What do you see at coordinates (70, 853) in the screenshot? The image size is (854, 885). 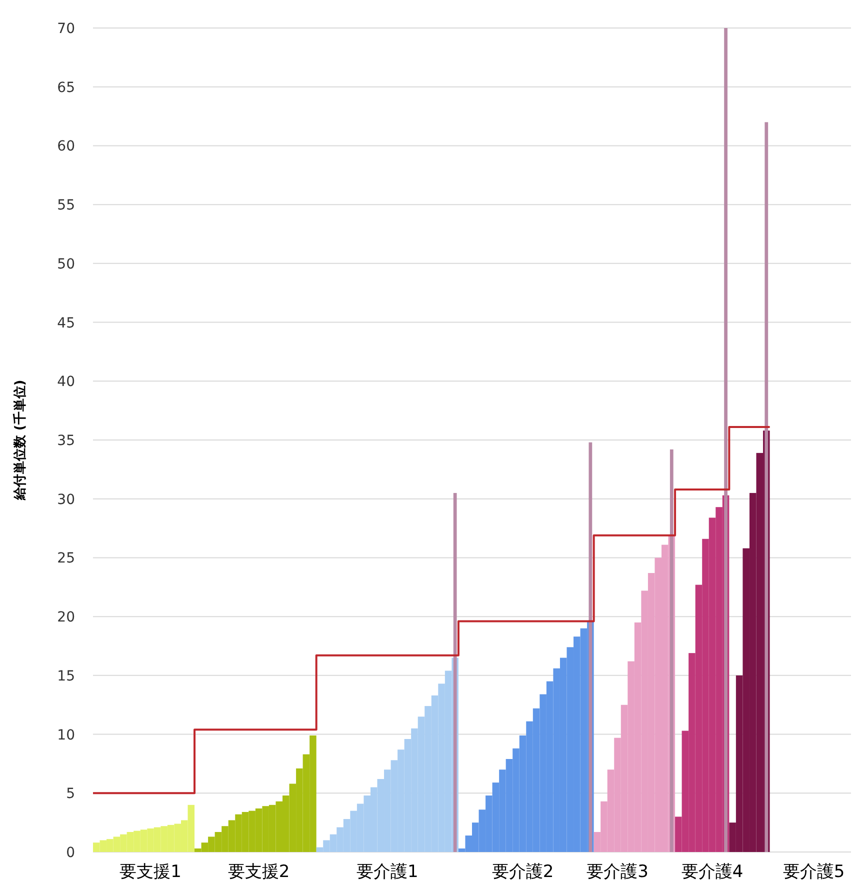 I see `y-tick-label: 0` at bounding box center [70, 853].